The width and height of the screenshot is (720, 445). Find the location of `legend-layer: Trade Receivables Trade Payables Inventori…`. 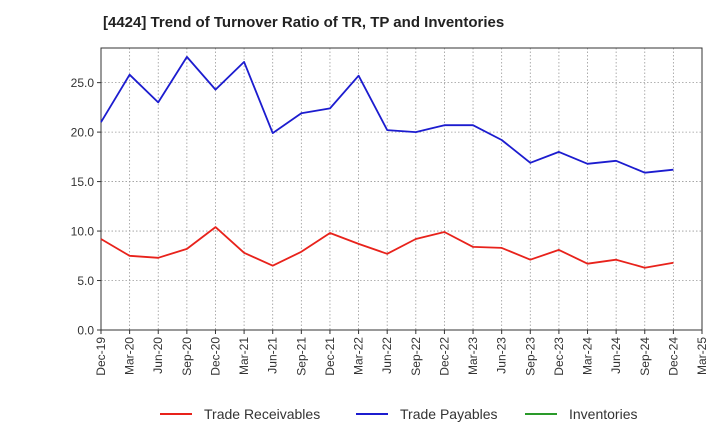

legend-layer: Trade Receivables Trade Payables Inventori… is located at coordinates (398, 414).